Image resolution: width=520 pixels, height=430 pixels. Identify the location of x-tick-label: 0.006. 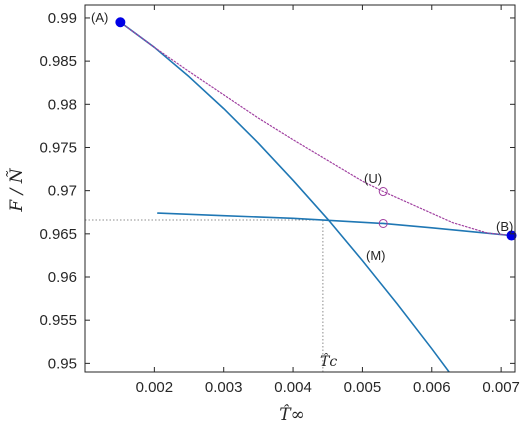
(432, 387).